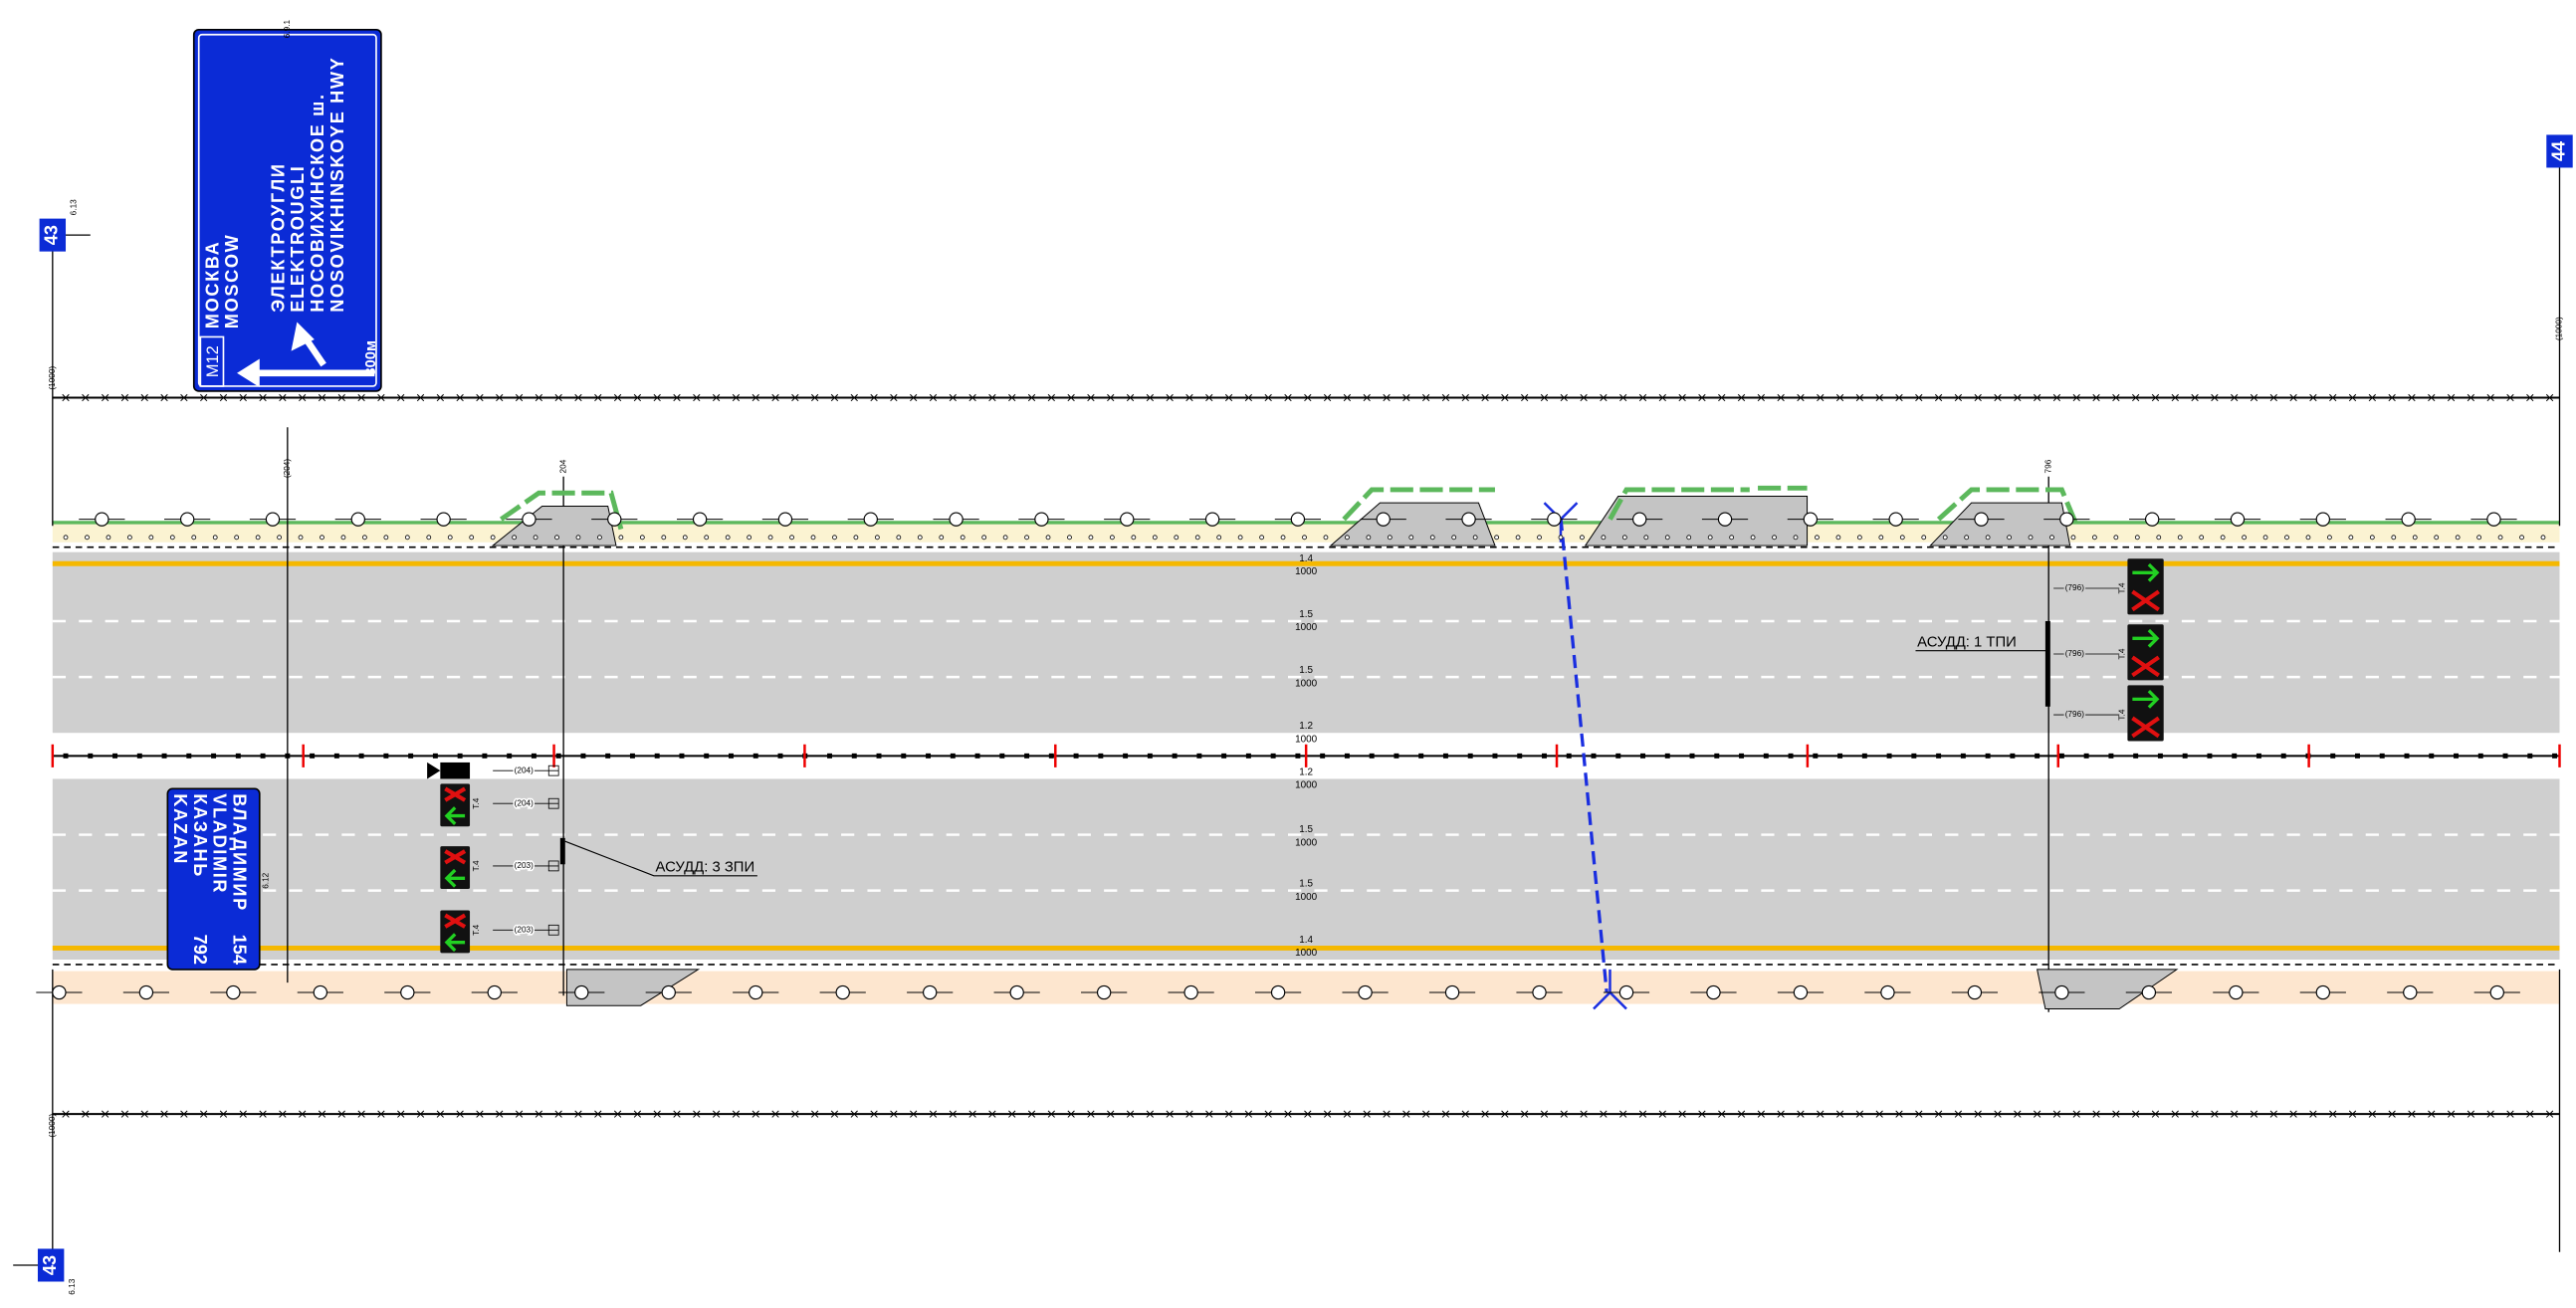  What do you see at coordinates (1290, 508) in the screenshot?
I see `green-islands` at bounding box center [1290, 508].